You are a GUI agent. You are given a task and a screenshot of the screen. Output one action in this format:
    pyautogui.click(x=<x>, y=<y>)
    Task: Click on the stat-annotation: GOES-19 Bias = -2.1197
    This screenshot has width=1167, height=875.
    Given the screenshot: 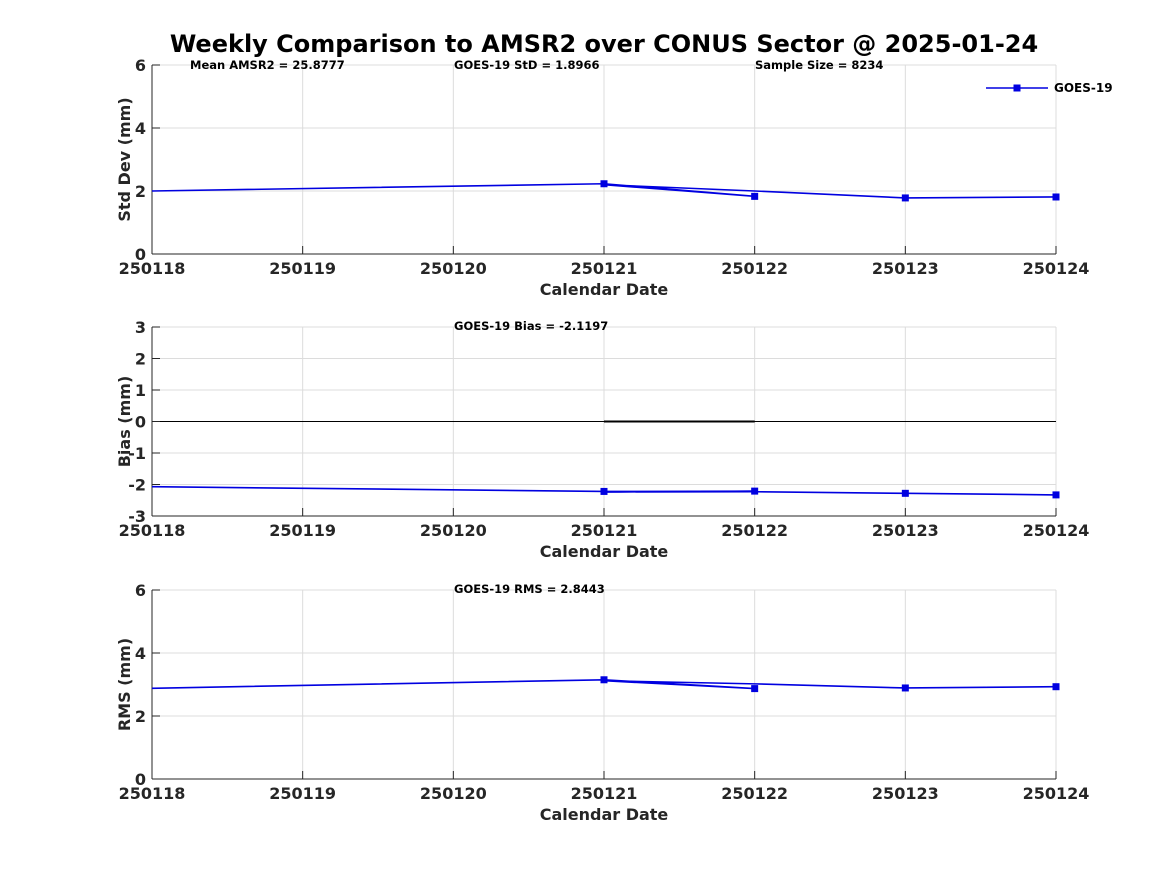 What is the action you would take?
    pyautogui.click(x=531, y=326)
    